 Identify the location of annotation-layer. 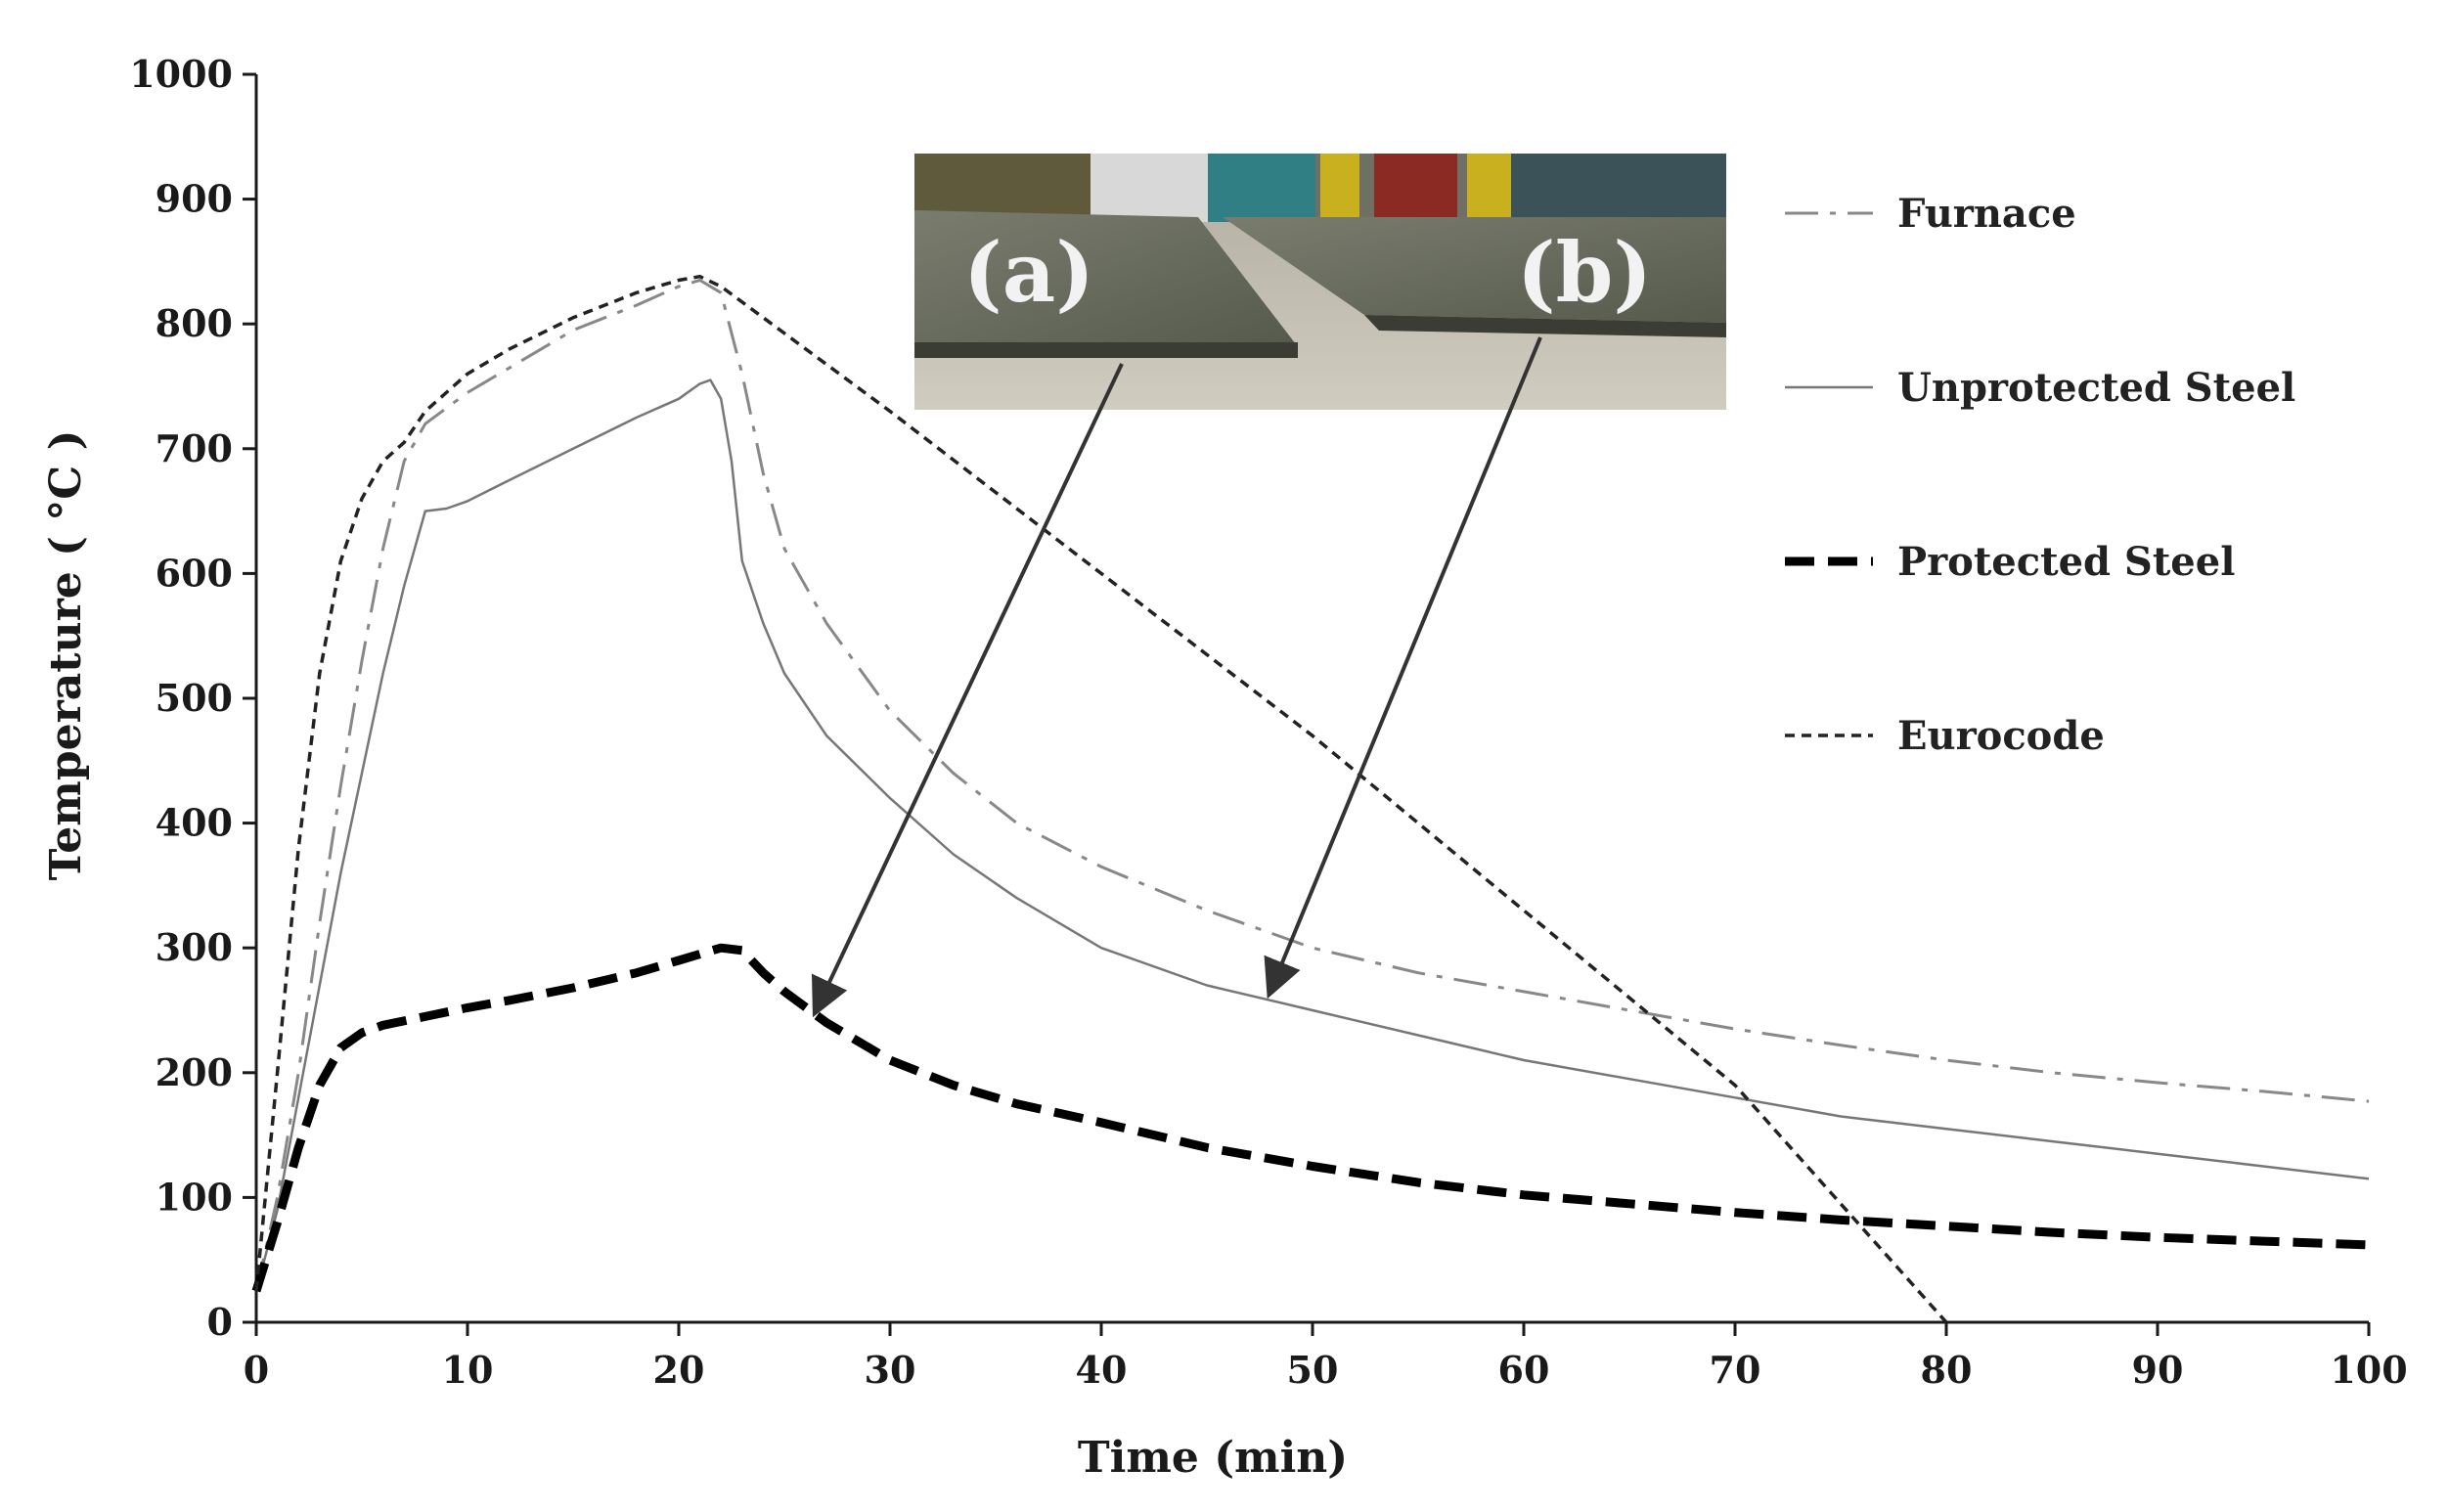
(1177, 677).